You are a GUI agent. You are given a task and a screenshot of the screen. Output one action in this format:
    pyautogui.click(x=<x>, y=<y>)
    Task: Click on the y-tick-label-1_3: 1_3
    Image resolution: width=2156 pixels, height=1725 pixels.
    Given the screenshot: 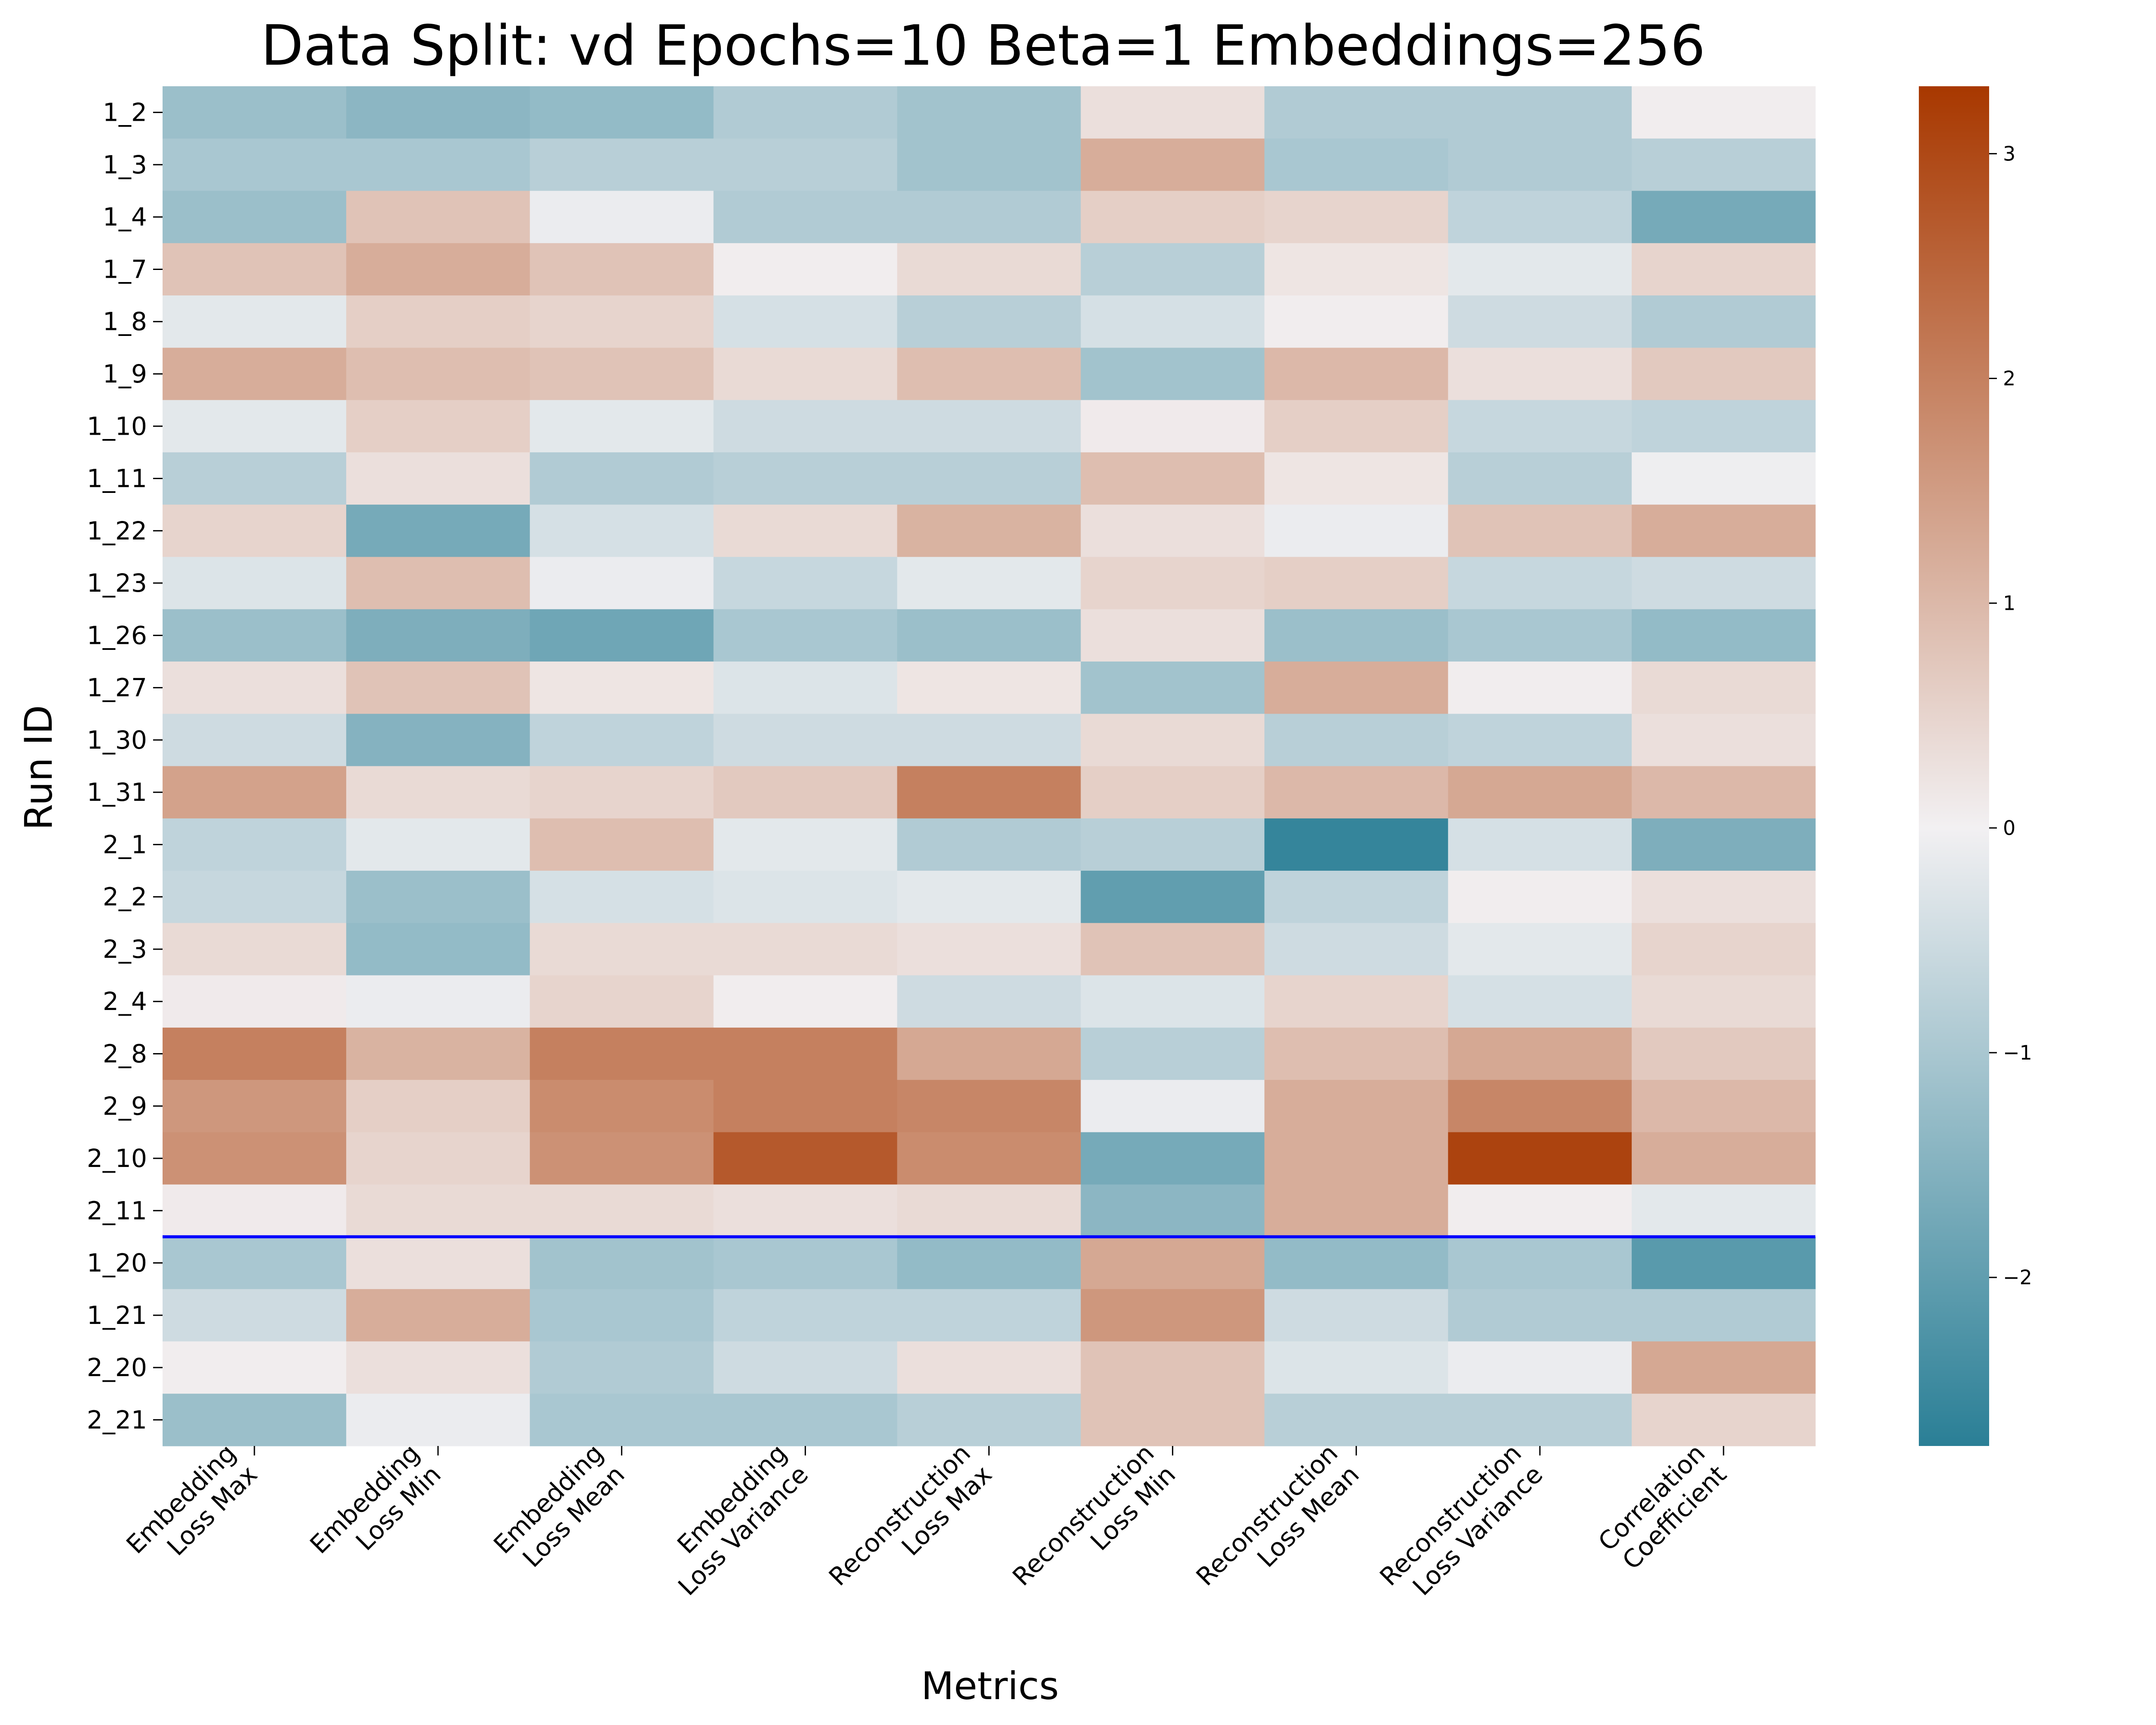 What is the action you would take?
    pyautogui.click(x=125, y=165)
    